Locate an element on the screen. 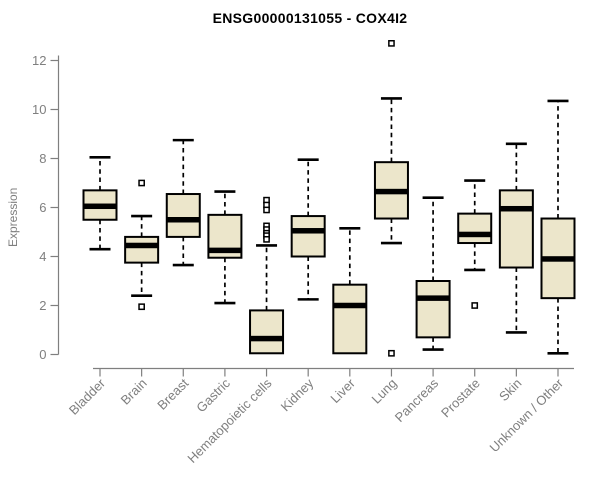 This screenshot has height=500, width=600. x-tick-label: Liver is located at coordinates (342, 390).